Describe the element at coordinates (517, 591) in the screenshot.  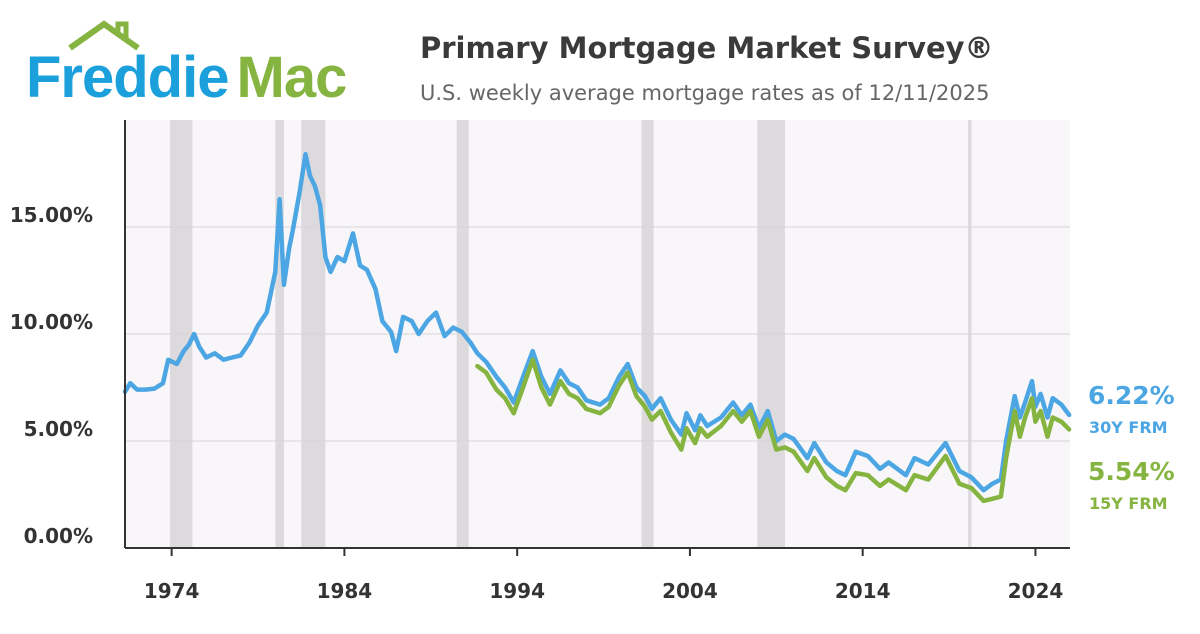
I see `x-tick-label: 1994` at that location.